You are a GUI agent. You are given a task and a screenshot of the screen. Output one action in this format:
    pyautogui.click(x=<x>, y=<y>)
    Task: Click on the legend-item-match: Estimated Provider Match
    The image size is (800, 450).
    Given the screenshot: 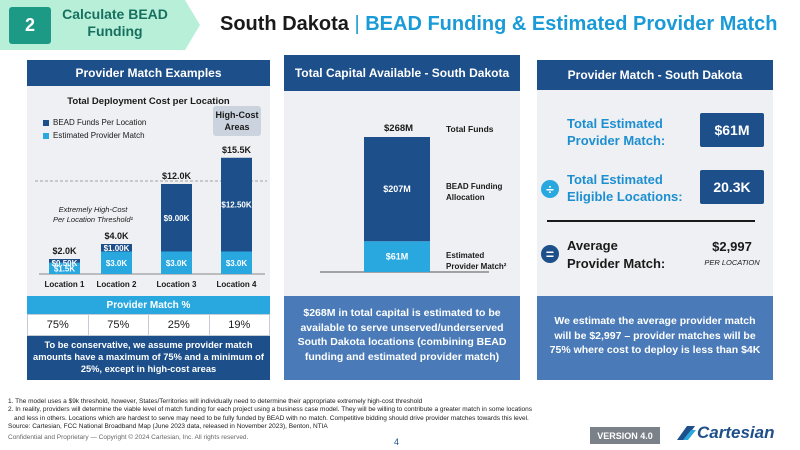 What is the action you would take?
    pyautogui.click(x=94, y=135)
    